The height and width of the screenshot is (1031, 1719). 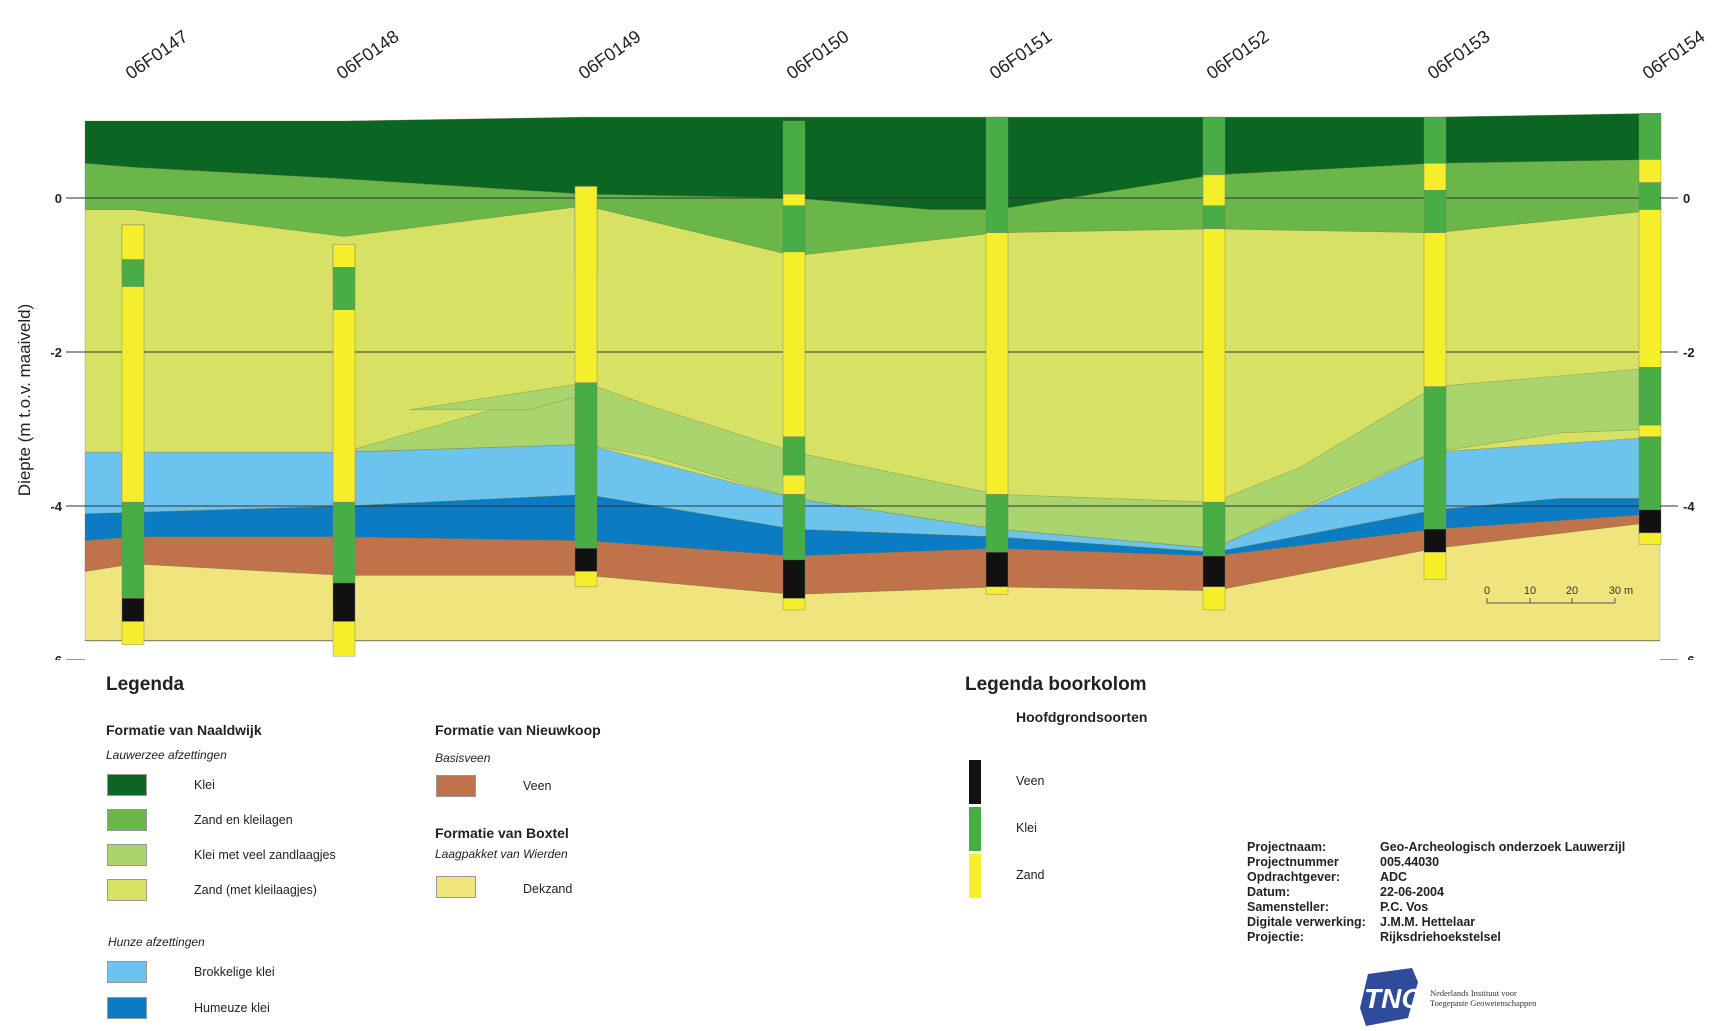 I want to click on borehole-06F0149, so click(x=586, y=387).